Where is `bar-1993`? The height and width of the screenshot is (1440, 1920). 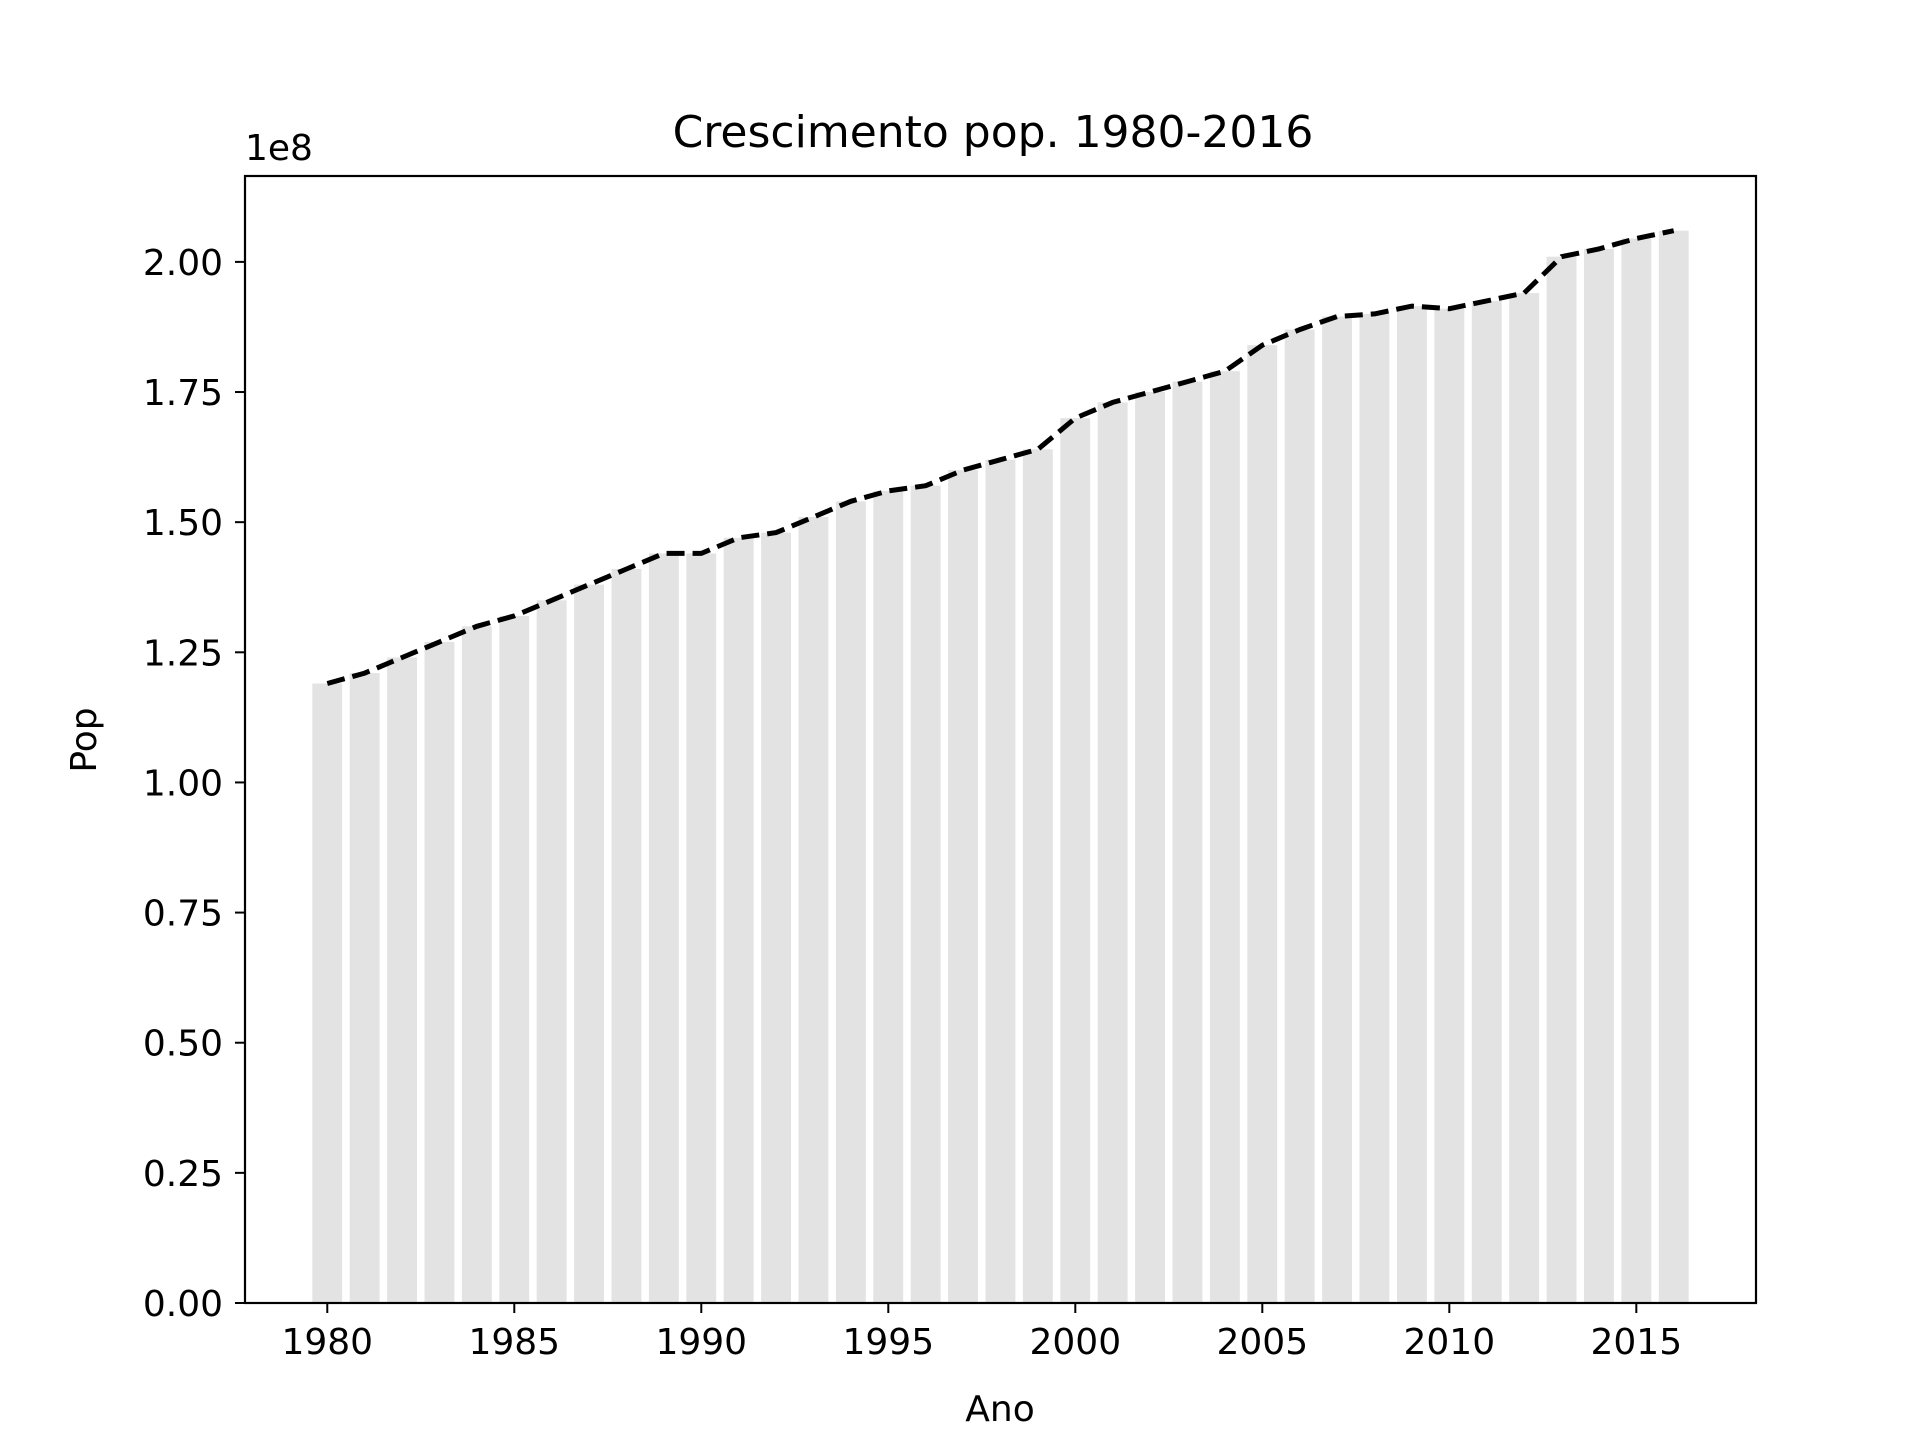
bar-1993 is located at coordinates (813, 910).